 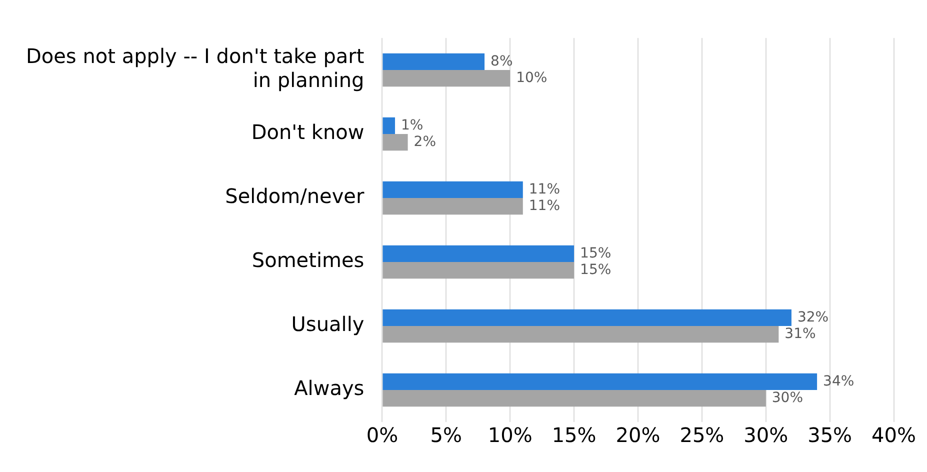 I want to click on data-label: 31%, so click(x=800, y=334).